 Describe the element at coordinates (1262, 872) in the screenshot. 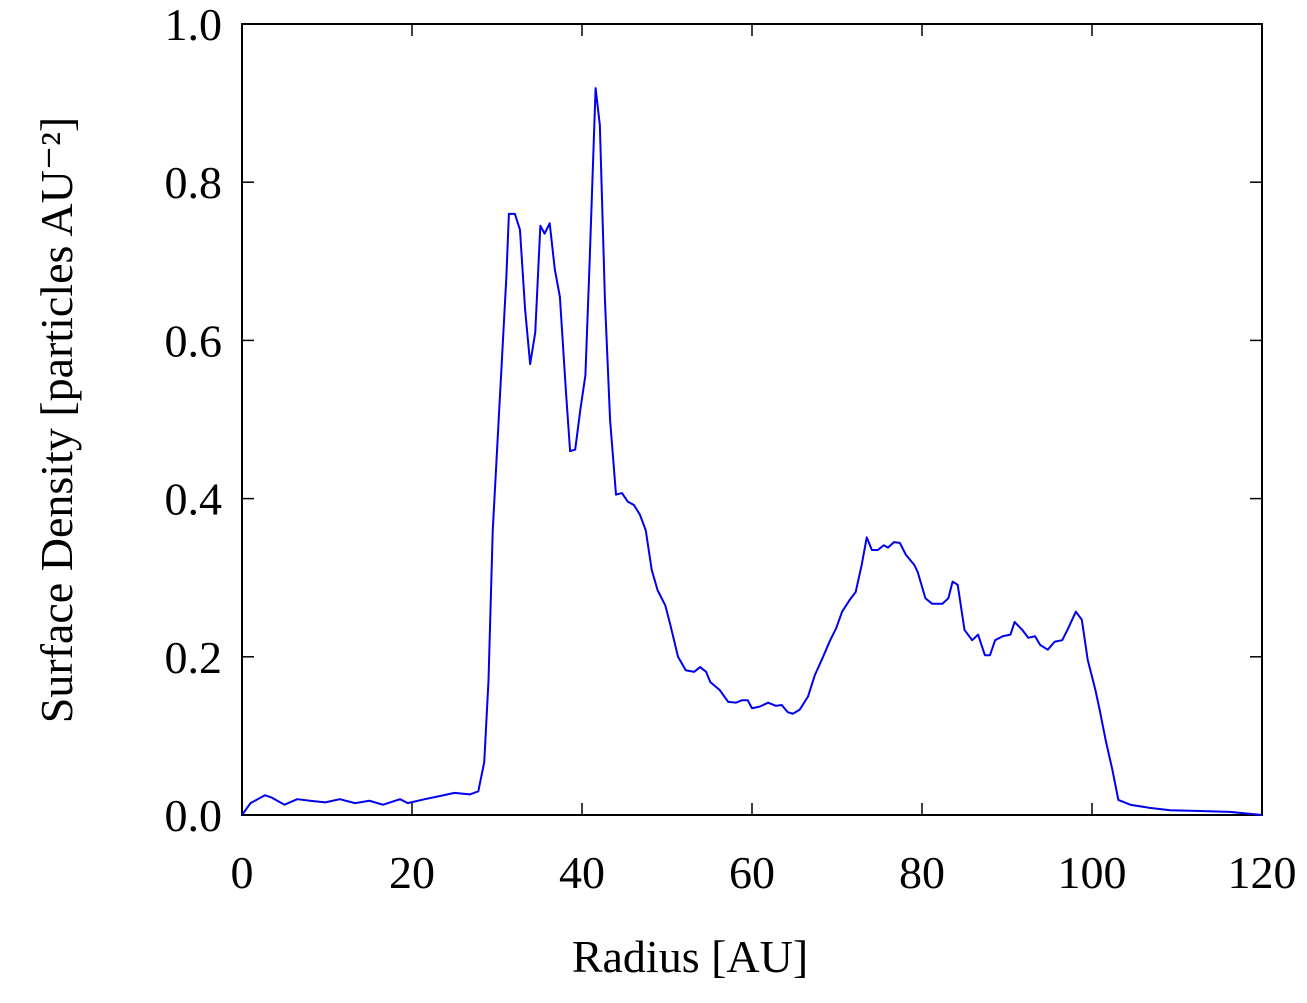

I see `x-tick-label: 120` at that location.